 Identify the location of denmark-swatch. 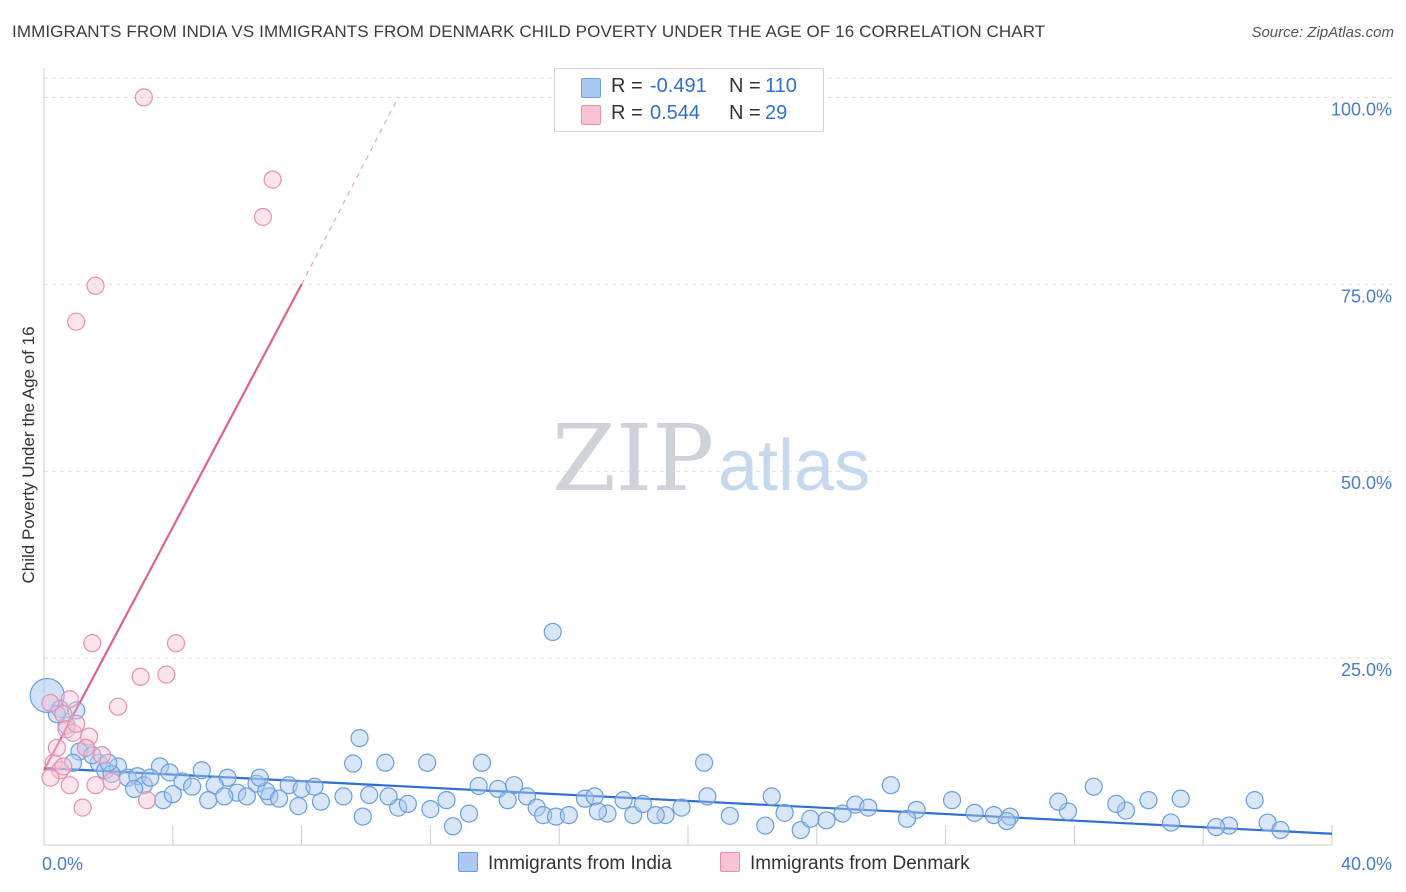
(591, 115).